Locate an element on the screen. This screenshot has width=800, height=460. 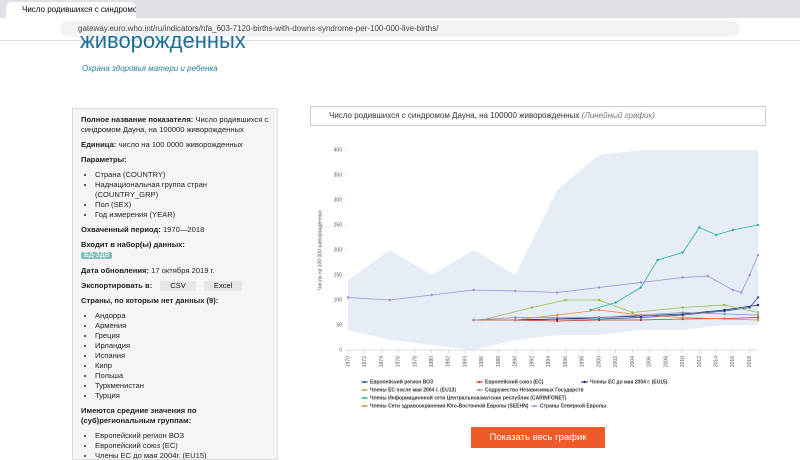
tab-bar: Число родившихся с синдромо is located at coordinates (400, 9).